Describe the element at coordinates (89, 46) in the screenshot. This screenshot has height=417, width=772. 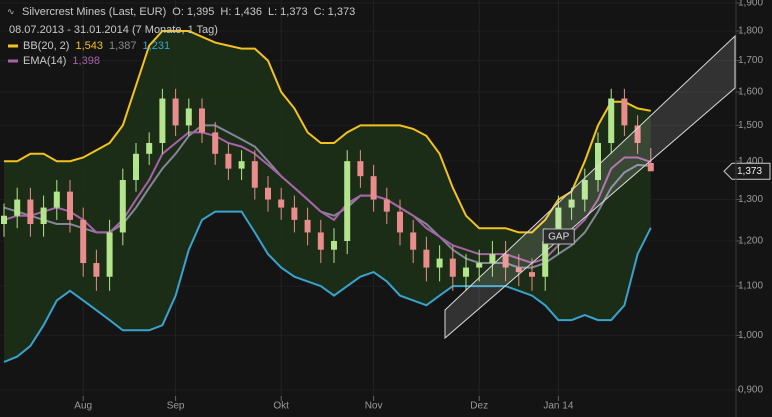
I see `legend-readout: 1,543` at that location.